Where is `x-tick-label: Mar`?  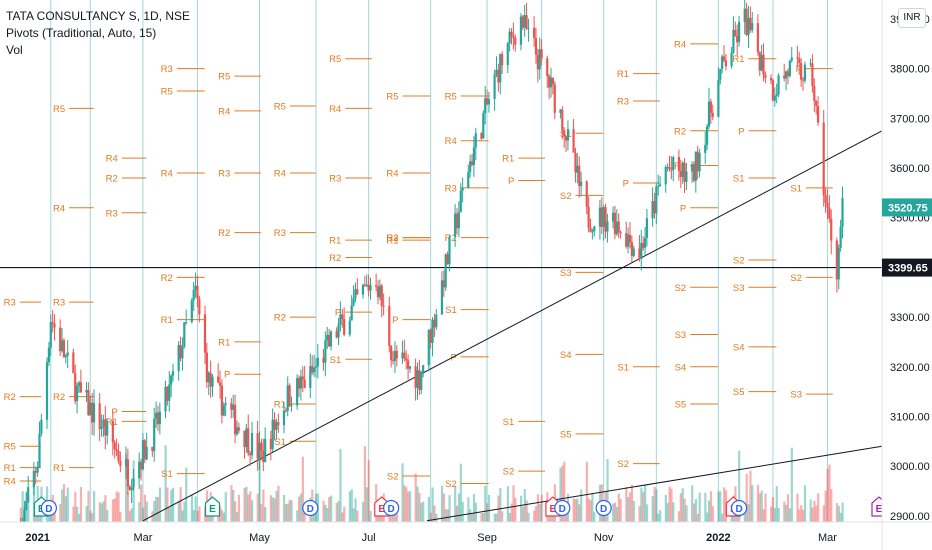
x-tick-label: Mar is located at coordinates (142, 538).